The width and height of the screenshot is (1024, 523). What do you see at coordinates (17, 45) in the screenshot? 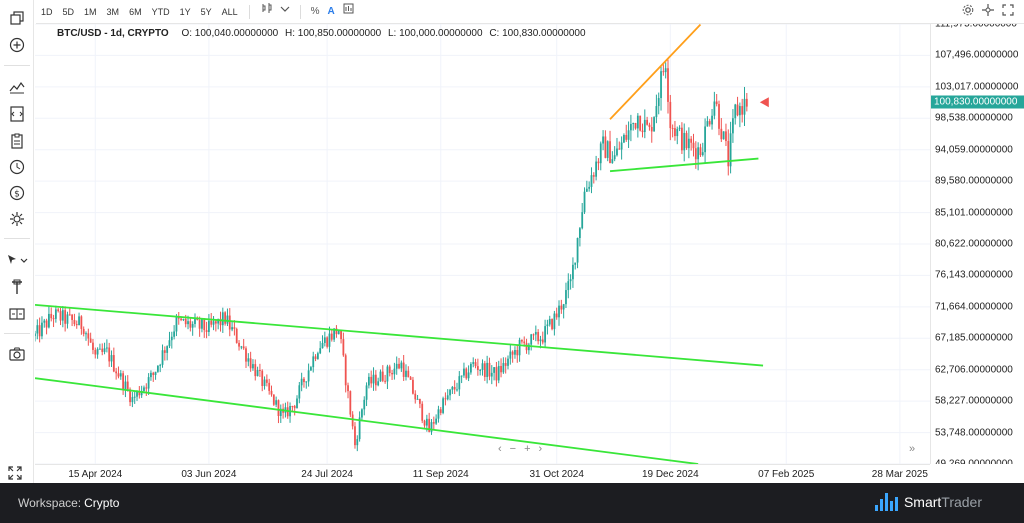
I see `add-icon` at bounding box center [17, 45].